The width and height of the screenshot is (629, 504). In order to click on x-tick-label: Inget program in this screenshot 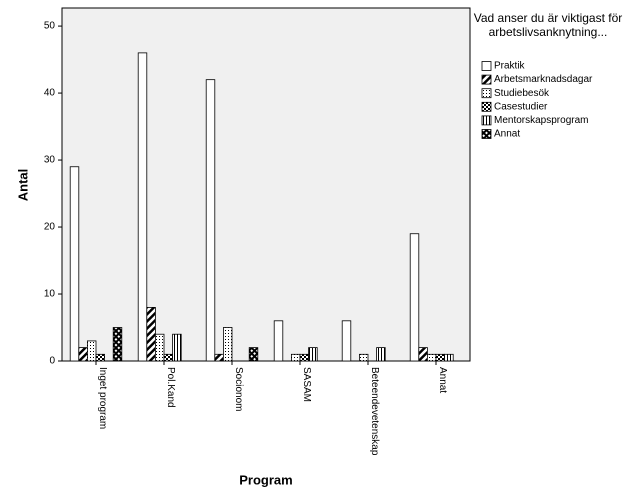, I will do `click(102, 398)`.